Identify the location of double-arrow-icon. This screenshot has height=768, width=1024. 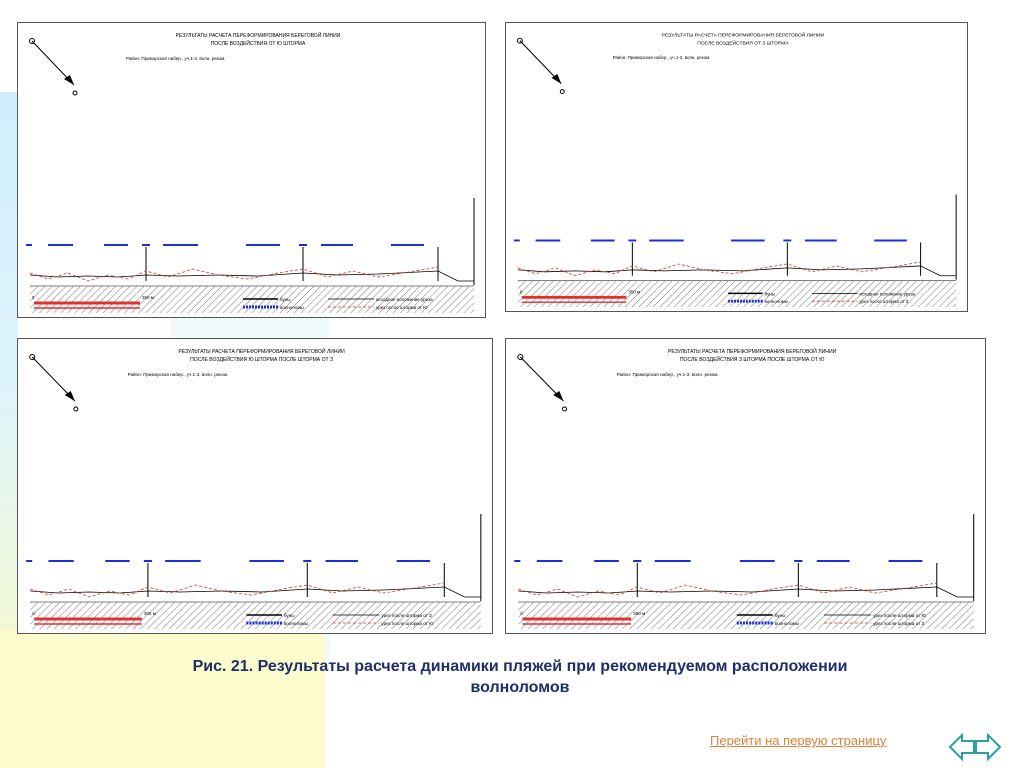
(975, 747).